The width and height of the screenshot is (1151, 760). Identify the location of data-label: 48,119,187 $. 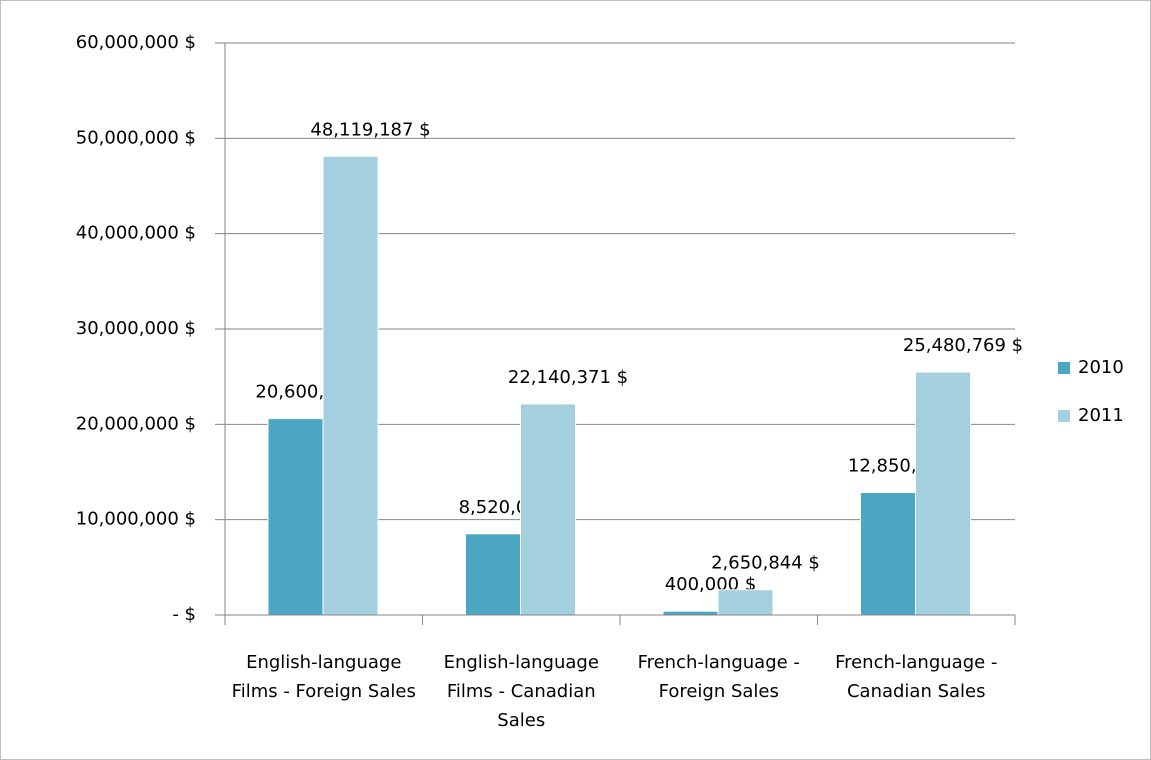
(370, 129).